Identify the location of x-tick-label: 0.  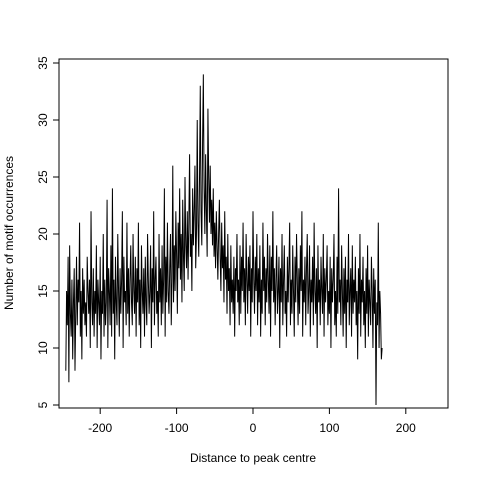
(253, 428).